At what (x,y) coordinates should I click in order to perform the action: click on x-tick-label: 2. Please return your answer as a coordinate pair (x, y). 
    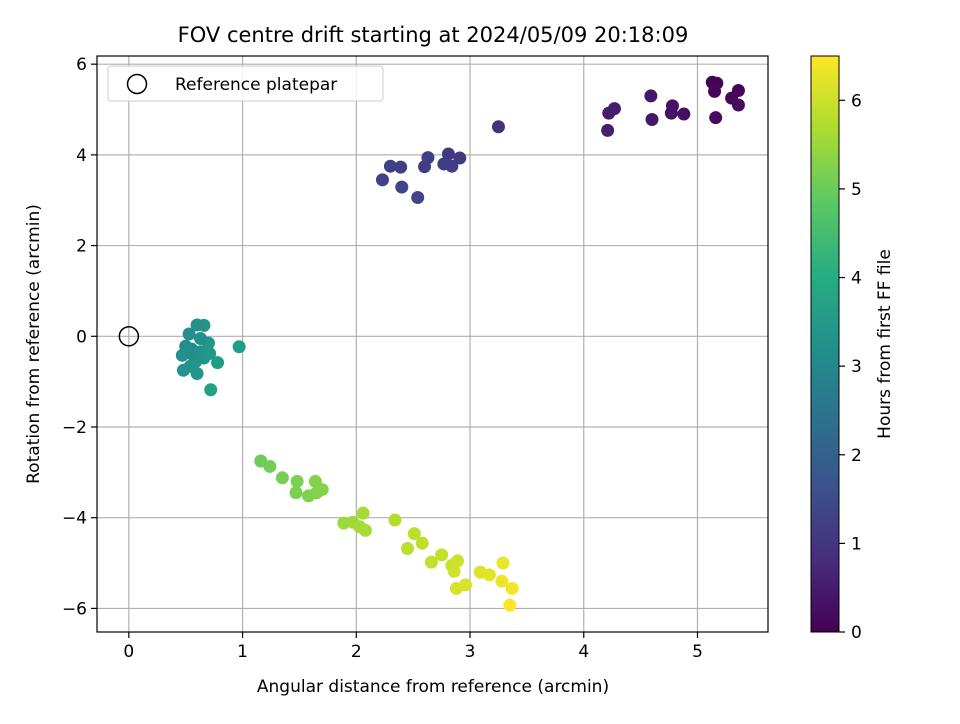
    Looking at the image, I should click on (356, 652).